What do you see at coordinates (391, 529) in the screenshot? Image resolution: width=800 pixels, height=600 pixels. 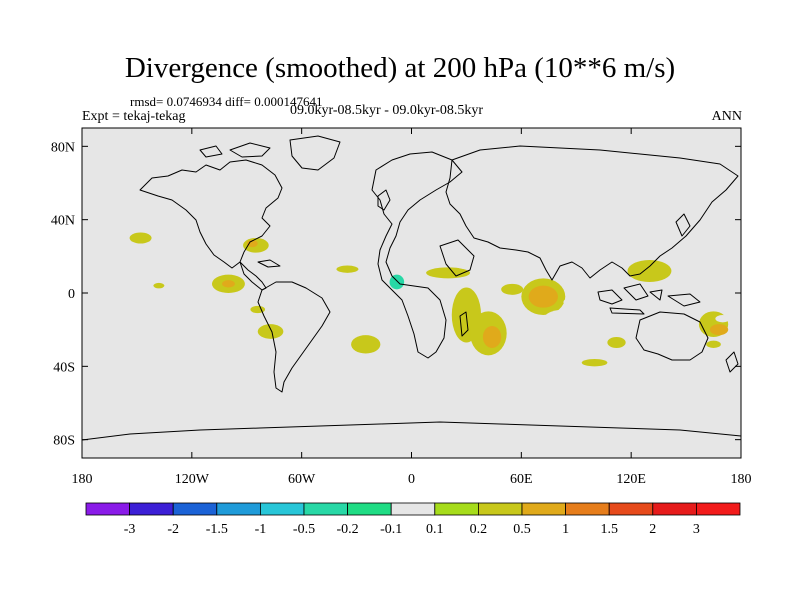 I see `colorbar-label-6: -0.1` at bounding box center [391, 529].